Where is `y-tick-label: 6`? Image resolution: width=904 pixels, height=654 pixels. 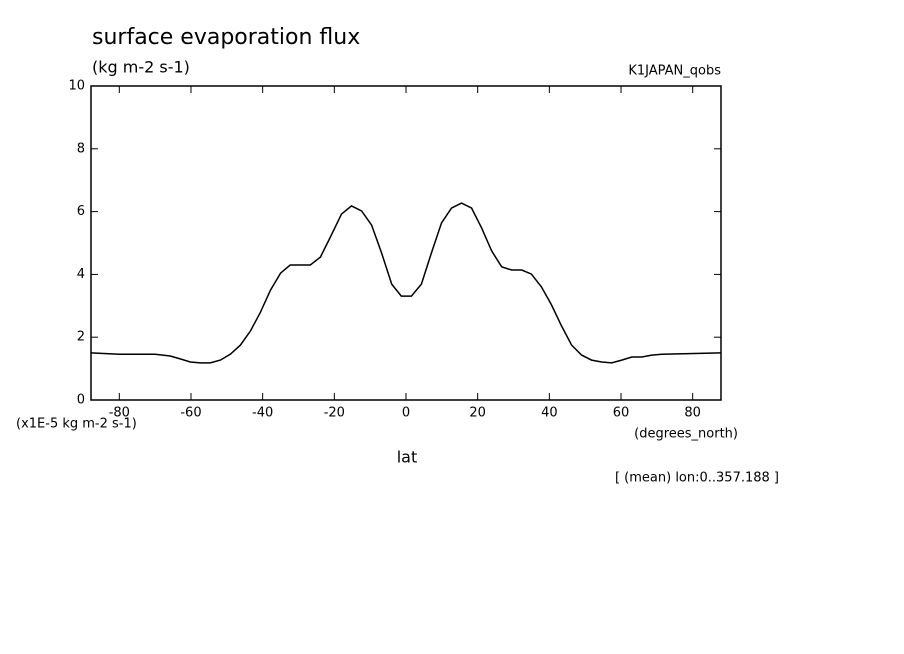
y-tick-label: 6 is located at coordinates (81, 211).